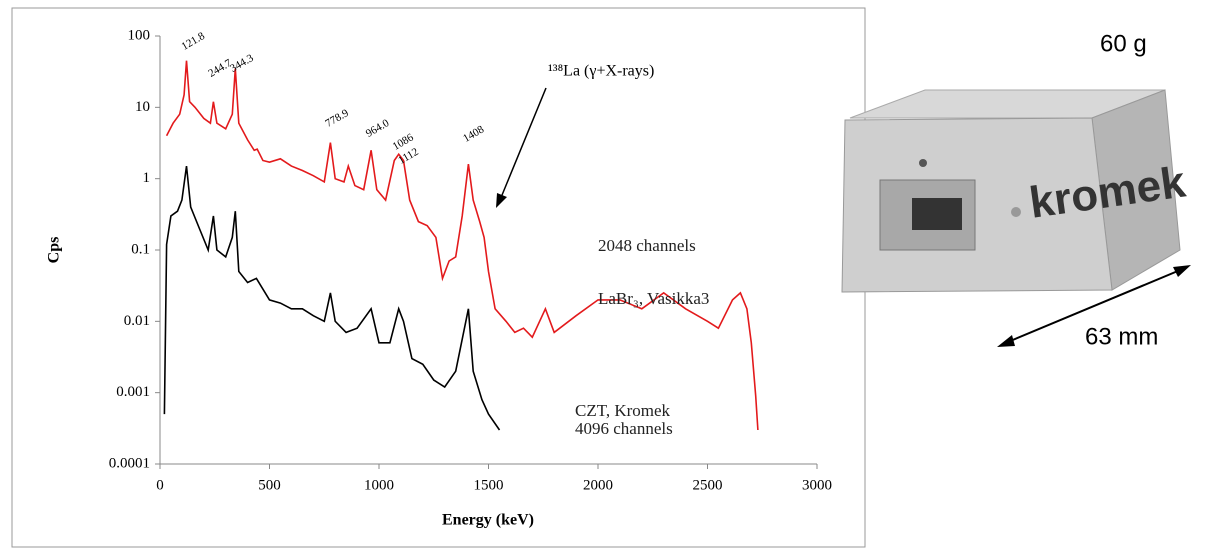 Image resolution: width=1205 pixels, height=555 pixels. I want to click on y-tick-label: 10, so click(142, 107).